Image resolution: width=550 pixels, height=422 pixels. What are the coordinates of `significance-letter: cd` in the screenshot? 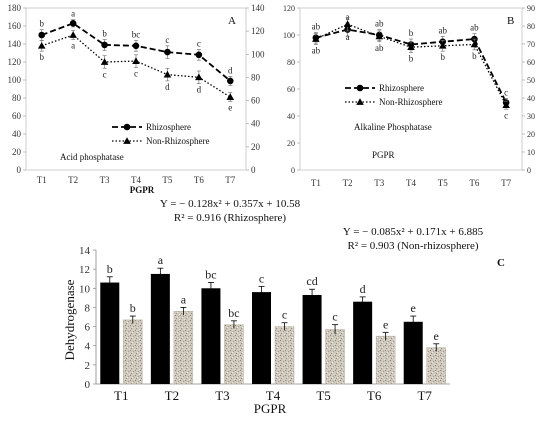 It's located at (311, 281).